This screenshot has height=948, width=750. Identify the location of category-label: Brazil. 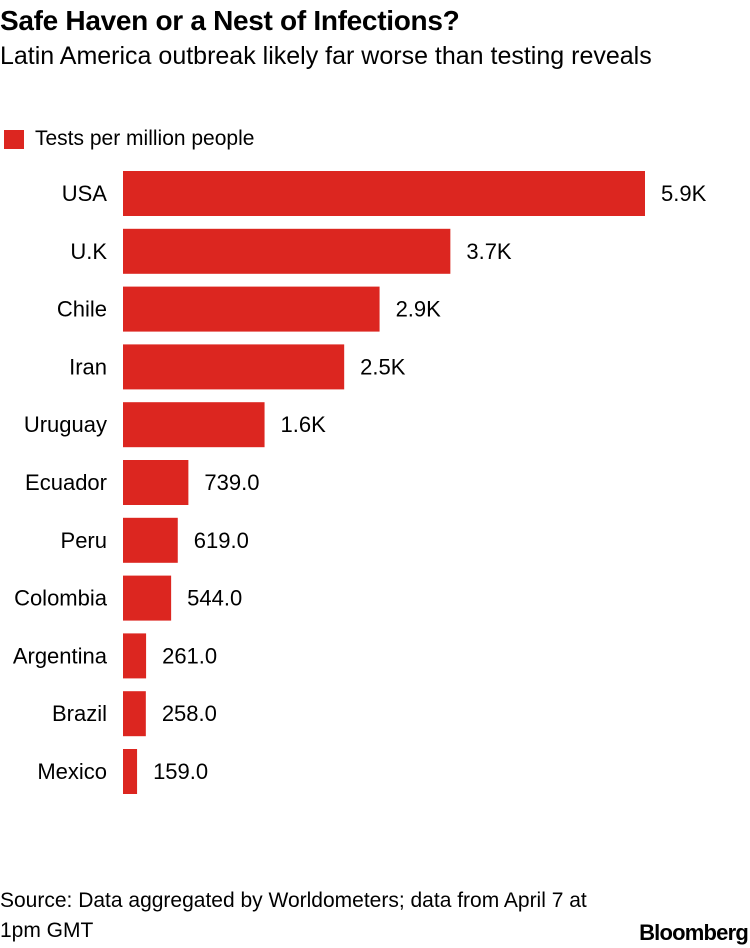
(79, 713).